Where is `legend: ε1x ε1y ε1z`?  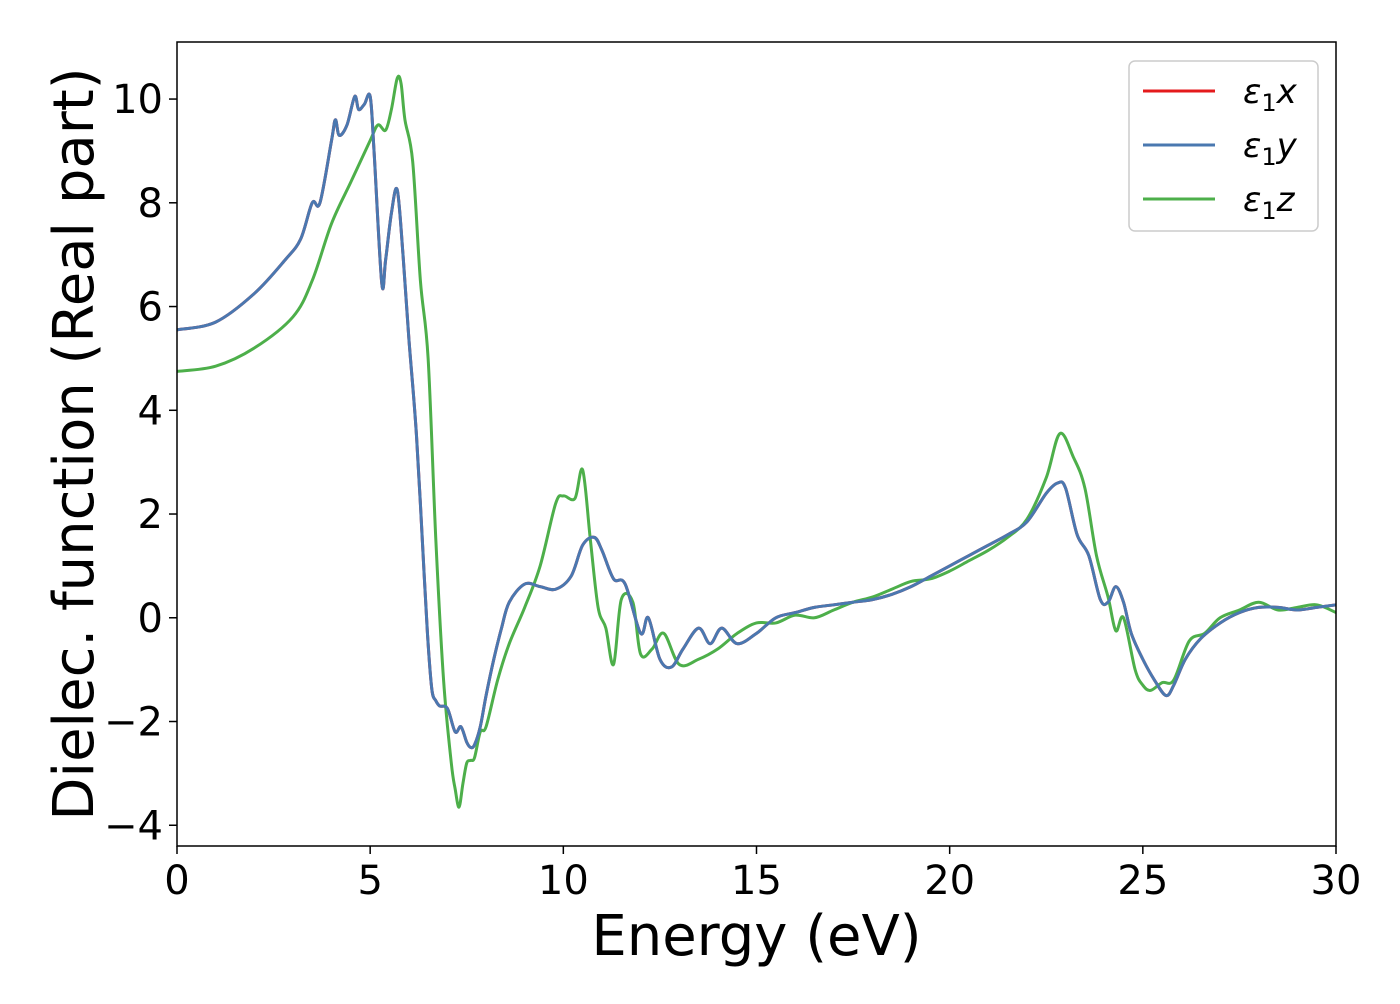 legend: ε1x ε1y ε1z is located at coordinates (1223, 146).